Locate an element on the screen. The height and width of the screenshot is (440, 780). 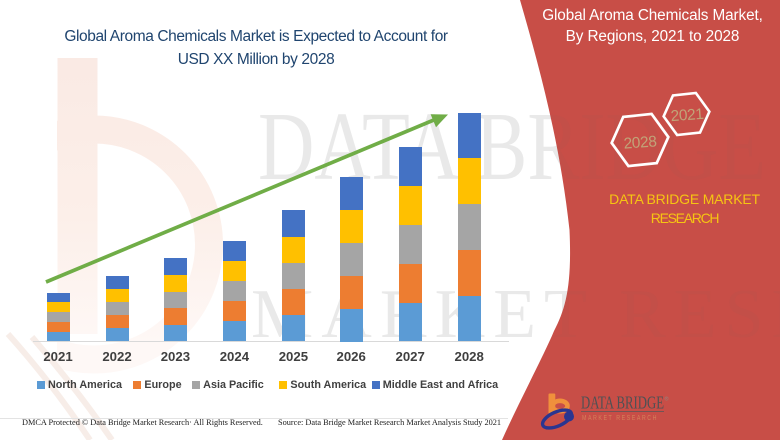
svg-text: MARKET RESEARCH is located at coordinates (620, 418).